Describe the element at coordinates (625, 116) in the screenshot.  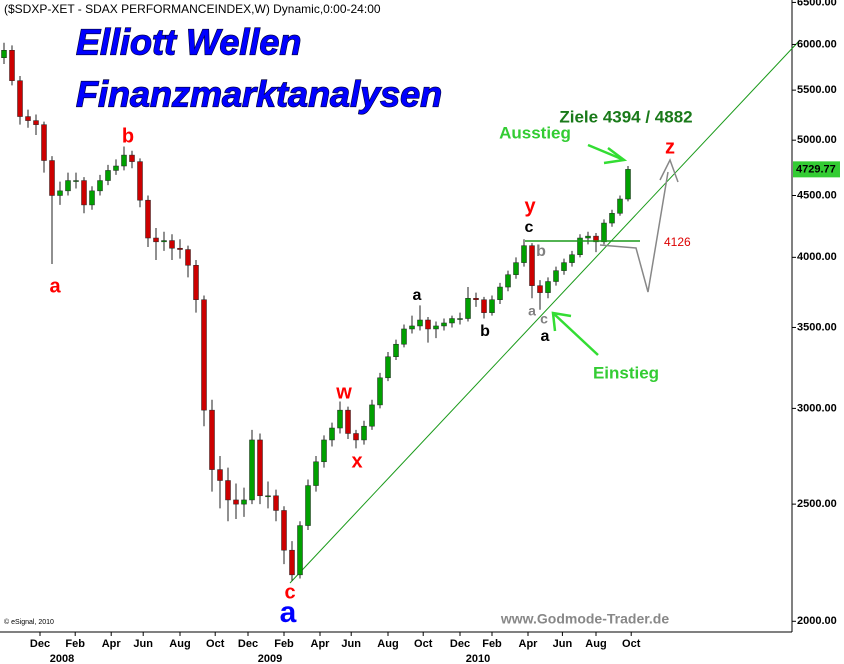
I see `annotation: Ziele 4394 / 4882` at that location.